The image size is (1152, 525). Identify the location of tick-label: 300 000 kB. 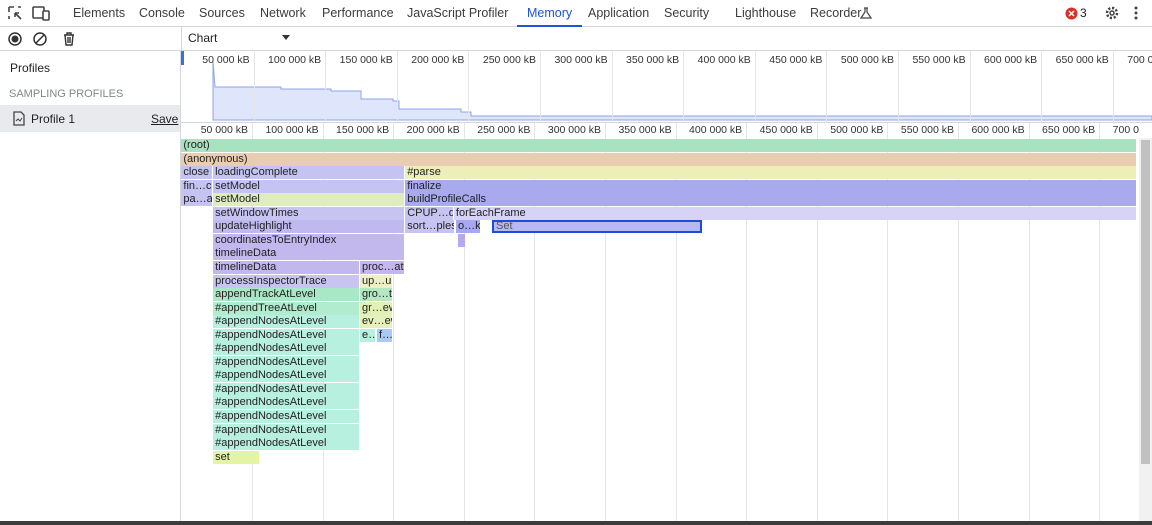
(581, 60).